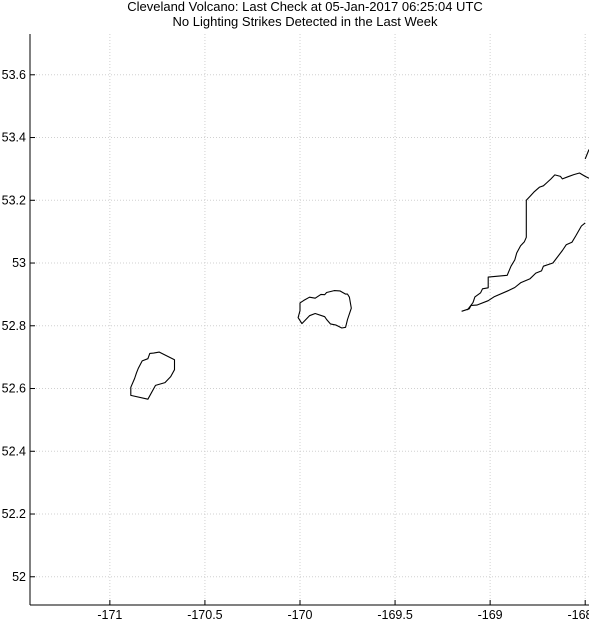  What do you see at coordinates (490, 615) in the screenshot?
I see `x-tick-label: -169` at bounding box center [490, 615].